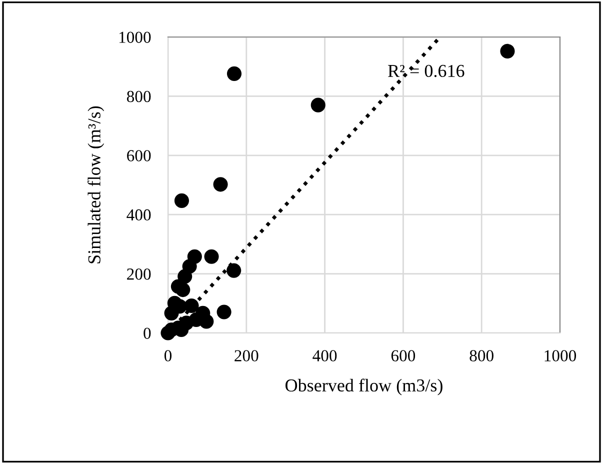 The width and height of the screenshot is (603, 464). Describe the element at coordinates (139, 274) in the screenshot. I see `y-tick-label: 200` at that location.